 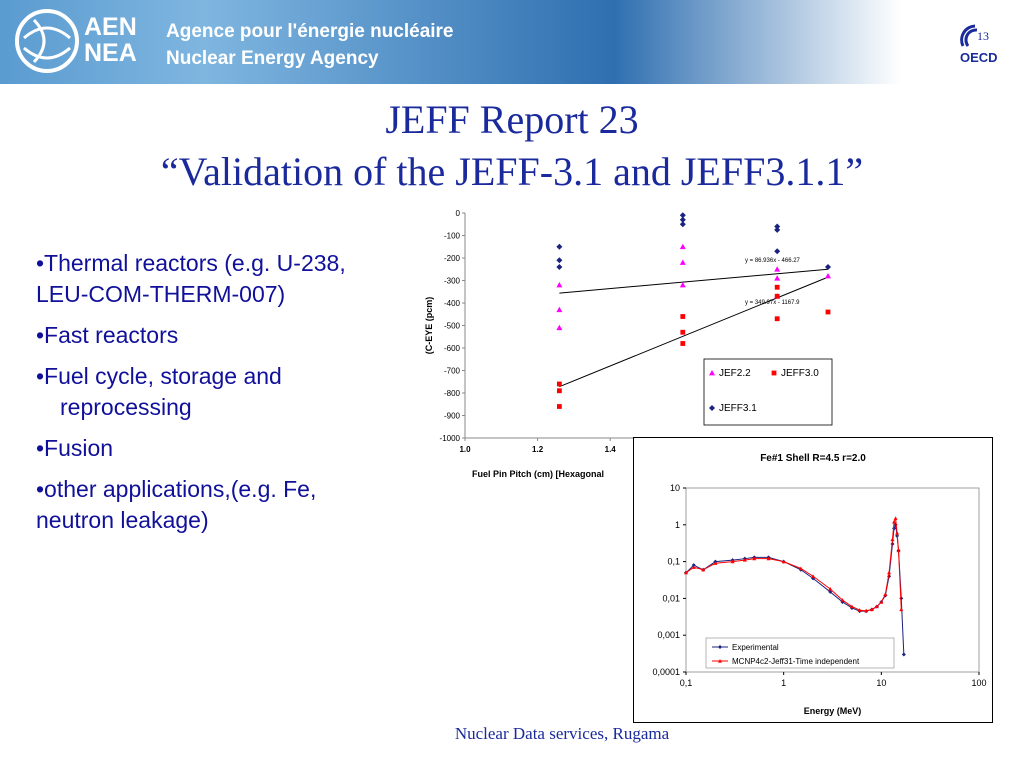 I want to click on y-tick-label: -300, so click(x=452, y=281).